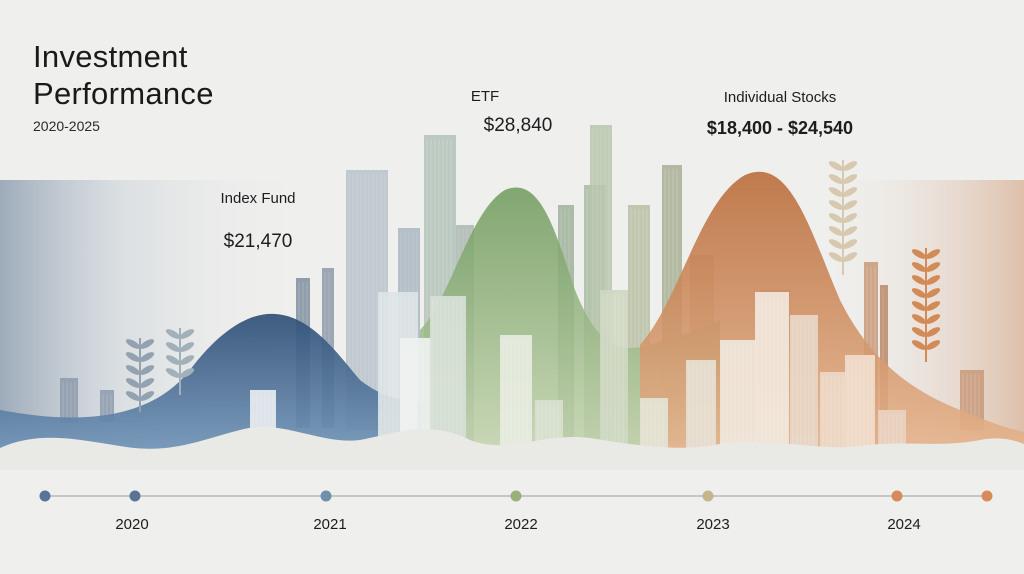  Describe the element at coordinates (708, 496) in the screenshot. I see `timeline-dot-2023` at that location.